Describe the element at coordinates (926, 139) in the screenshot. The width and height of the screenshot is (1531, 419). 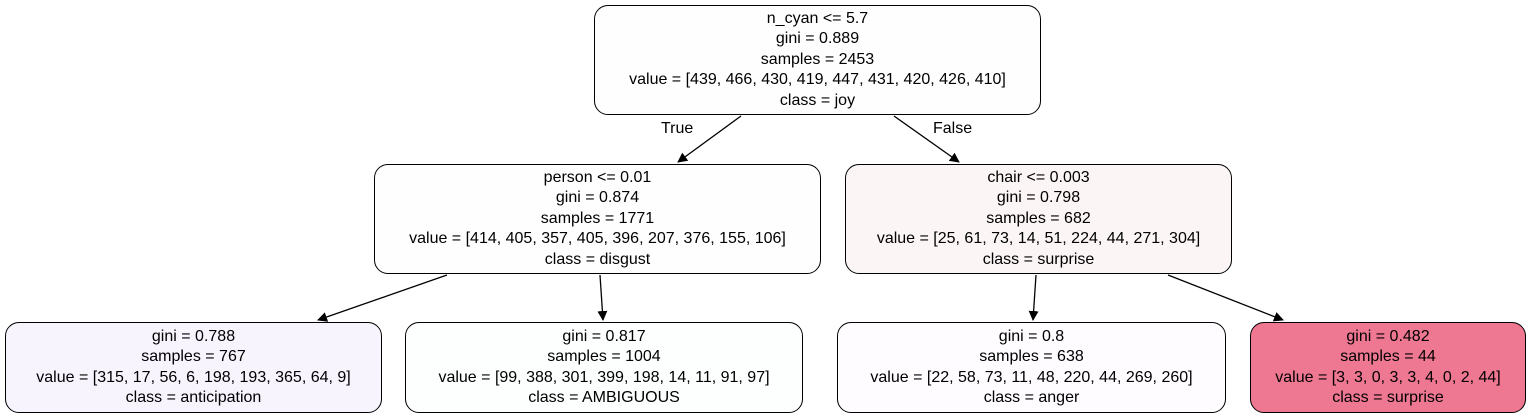
I see `edge-root-to-right` at that location.